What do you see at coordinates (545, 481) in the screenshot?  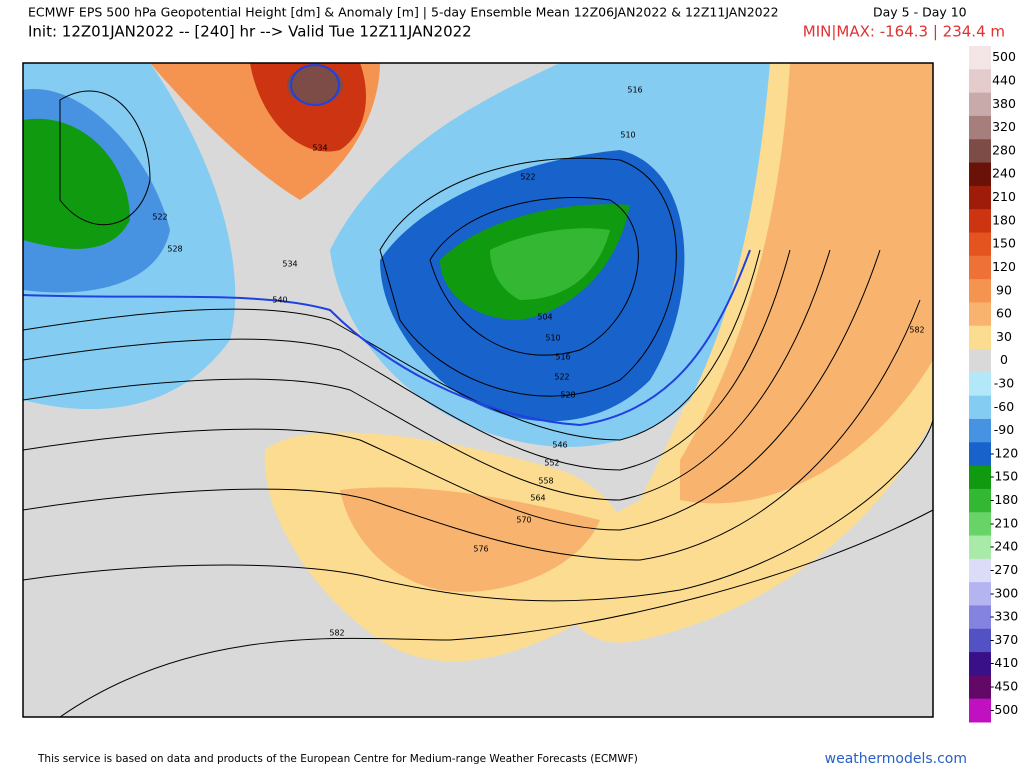 I see `contour-label: 558` at bounding box center [545, 481].